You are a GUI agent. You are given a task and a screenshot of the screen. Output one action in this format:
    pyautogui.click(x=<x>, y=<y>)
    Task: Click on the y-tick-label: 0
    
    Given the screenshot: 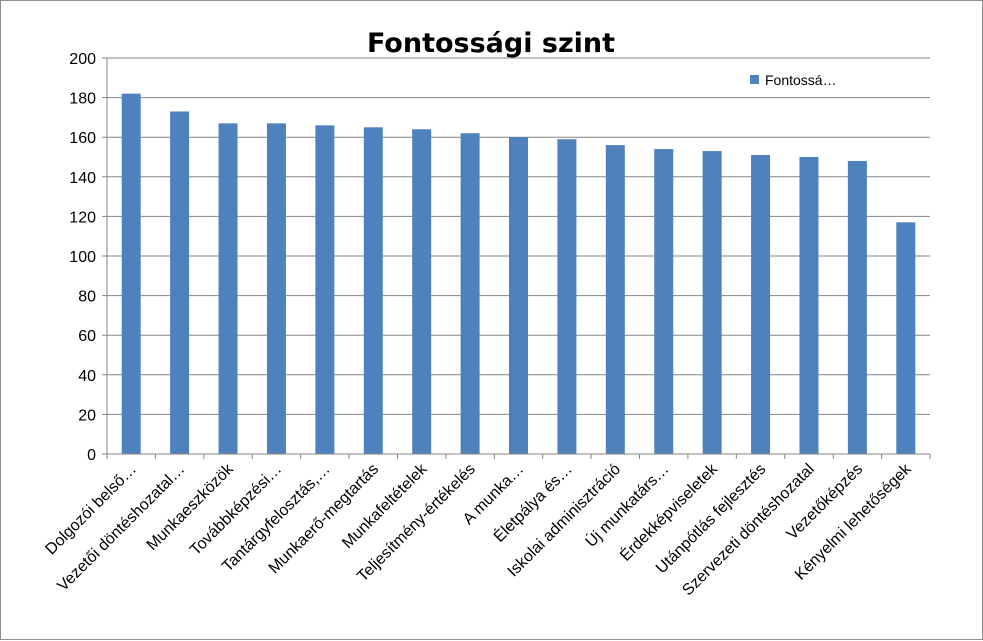 What is the action you would take?
    pyautogui.click(x=91, y=455)
    